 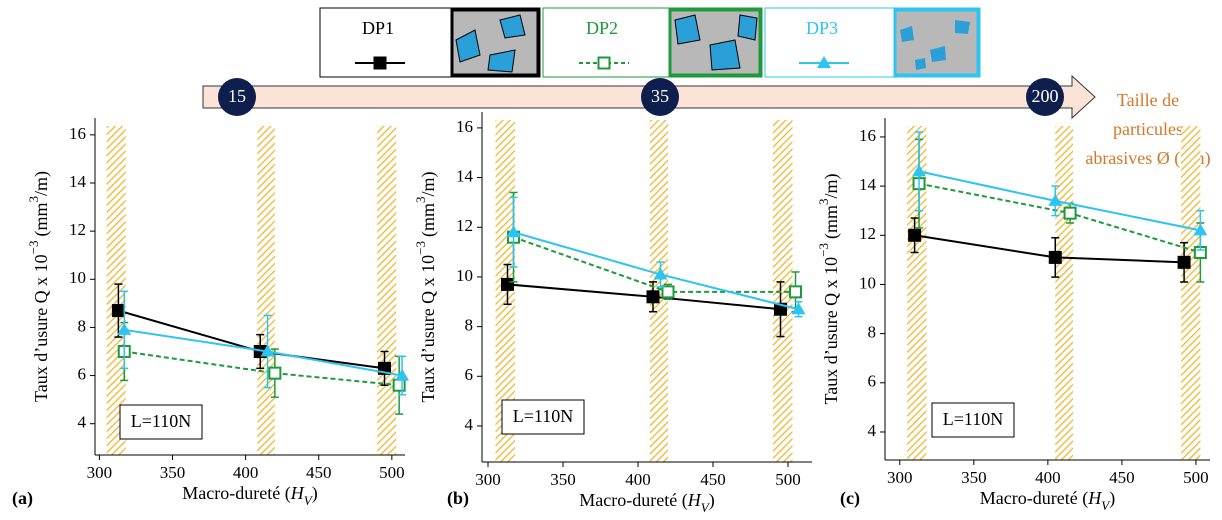 I want to click on size-label: 35, so click(x=660, y=96).